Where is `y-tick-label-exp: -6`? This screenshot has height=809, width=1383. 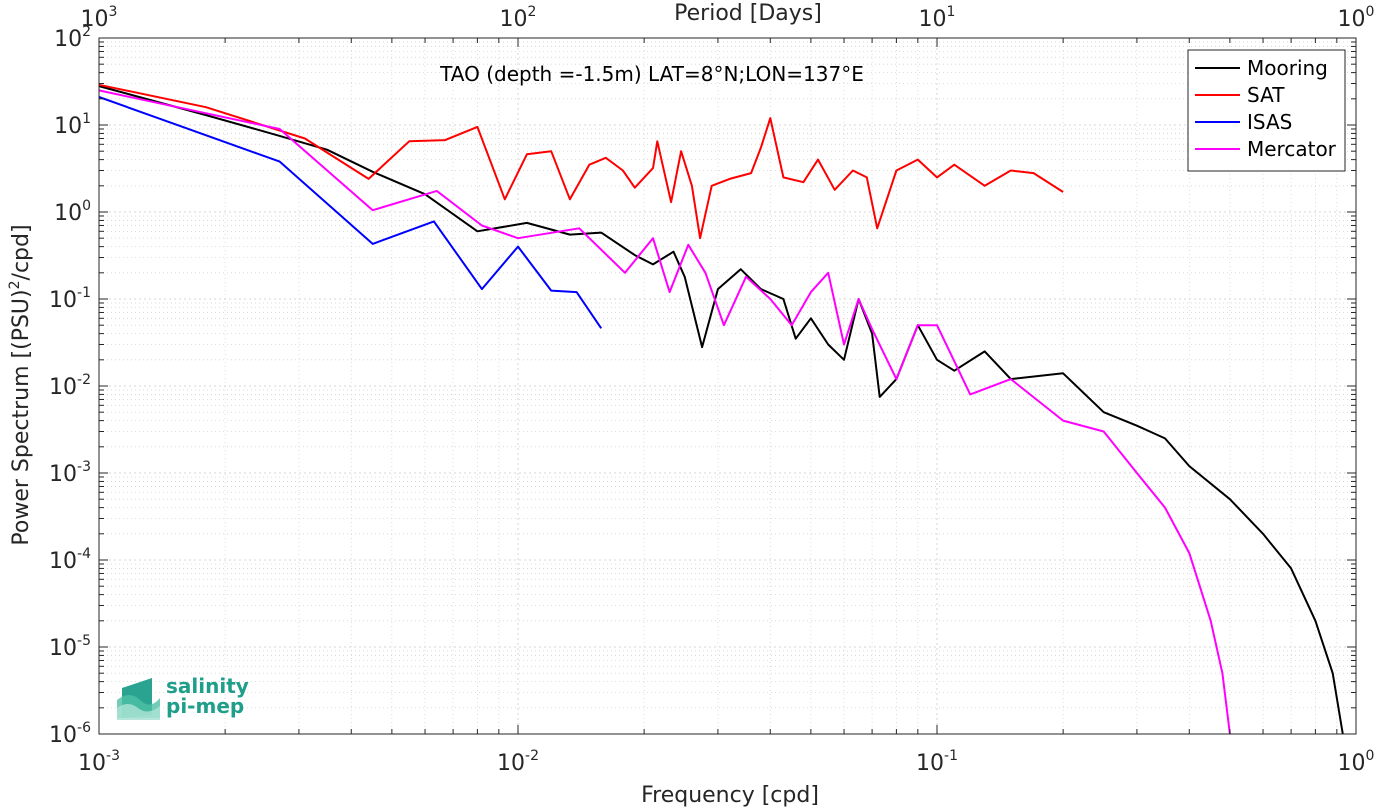
y-tick-label-exp: -6 is located at coordinates (84, 728).